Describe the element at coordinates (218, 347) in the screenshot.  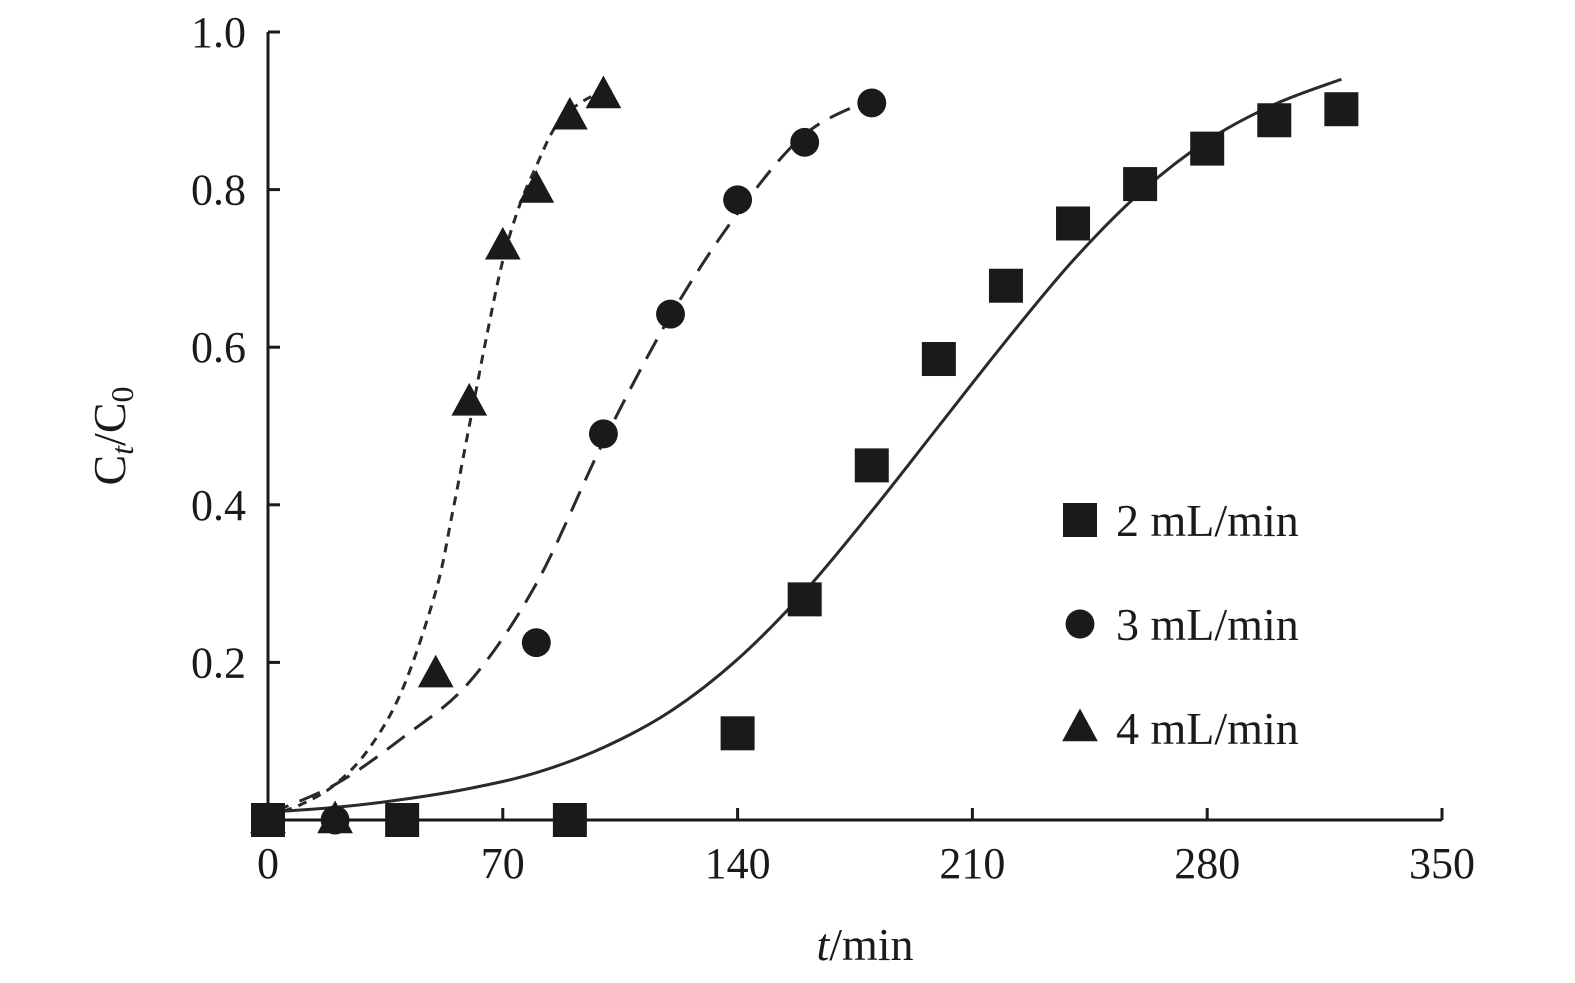
I see `y-tick-label: 0.6` at that location.